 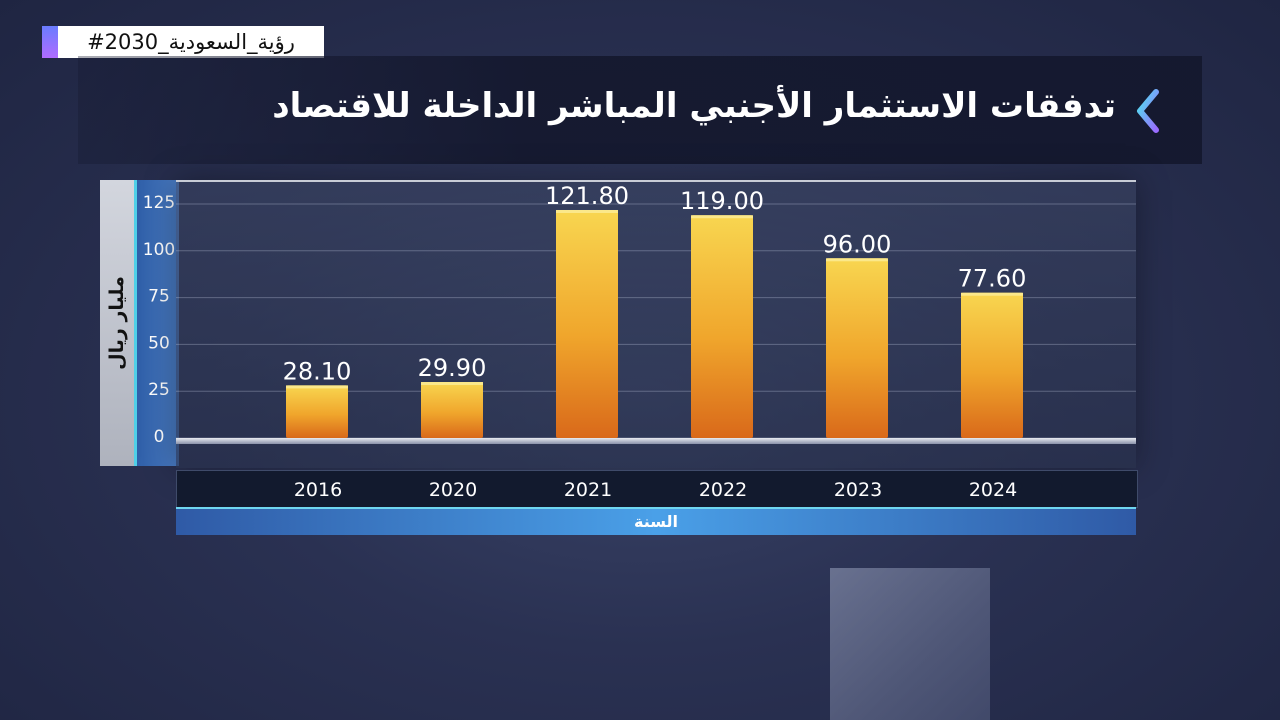 I want to click on hashtag-text: #رؤية_السعودية_2030, so click(x=191, y=42).